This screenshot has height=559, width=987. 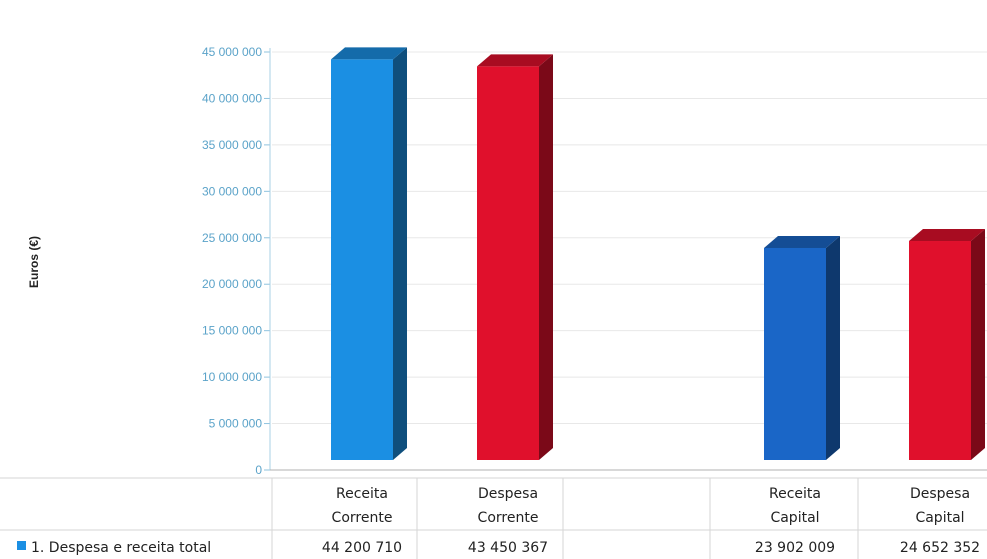 What do you see at coordinates (940, 548) in the screenshot?
I see `data-value-label: 24 652 352` at bounding box center [940, 548].